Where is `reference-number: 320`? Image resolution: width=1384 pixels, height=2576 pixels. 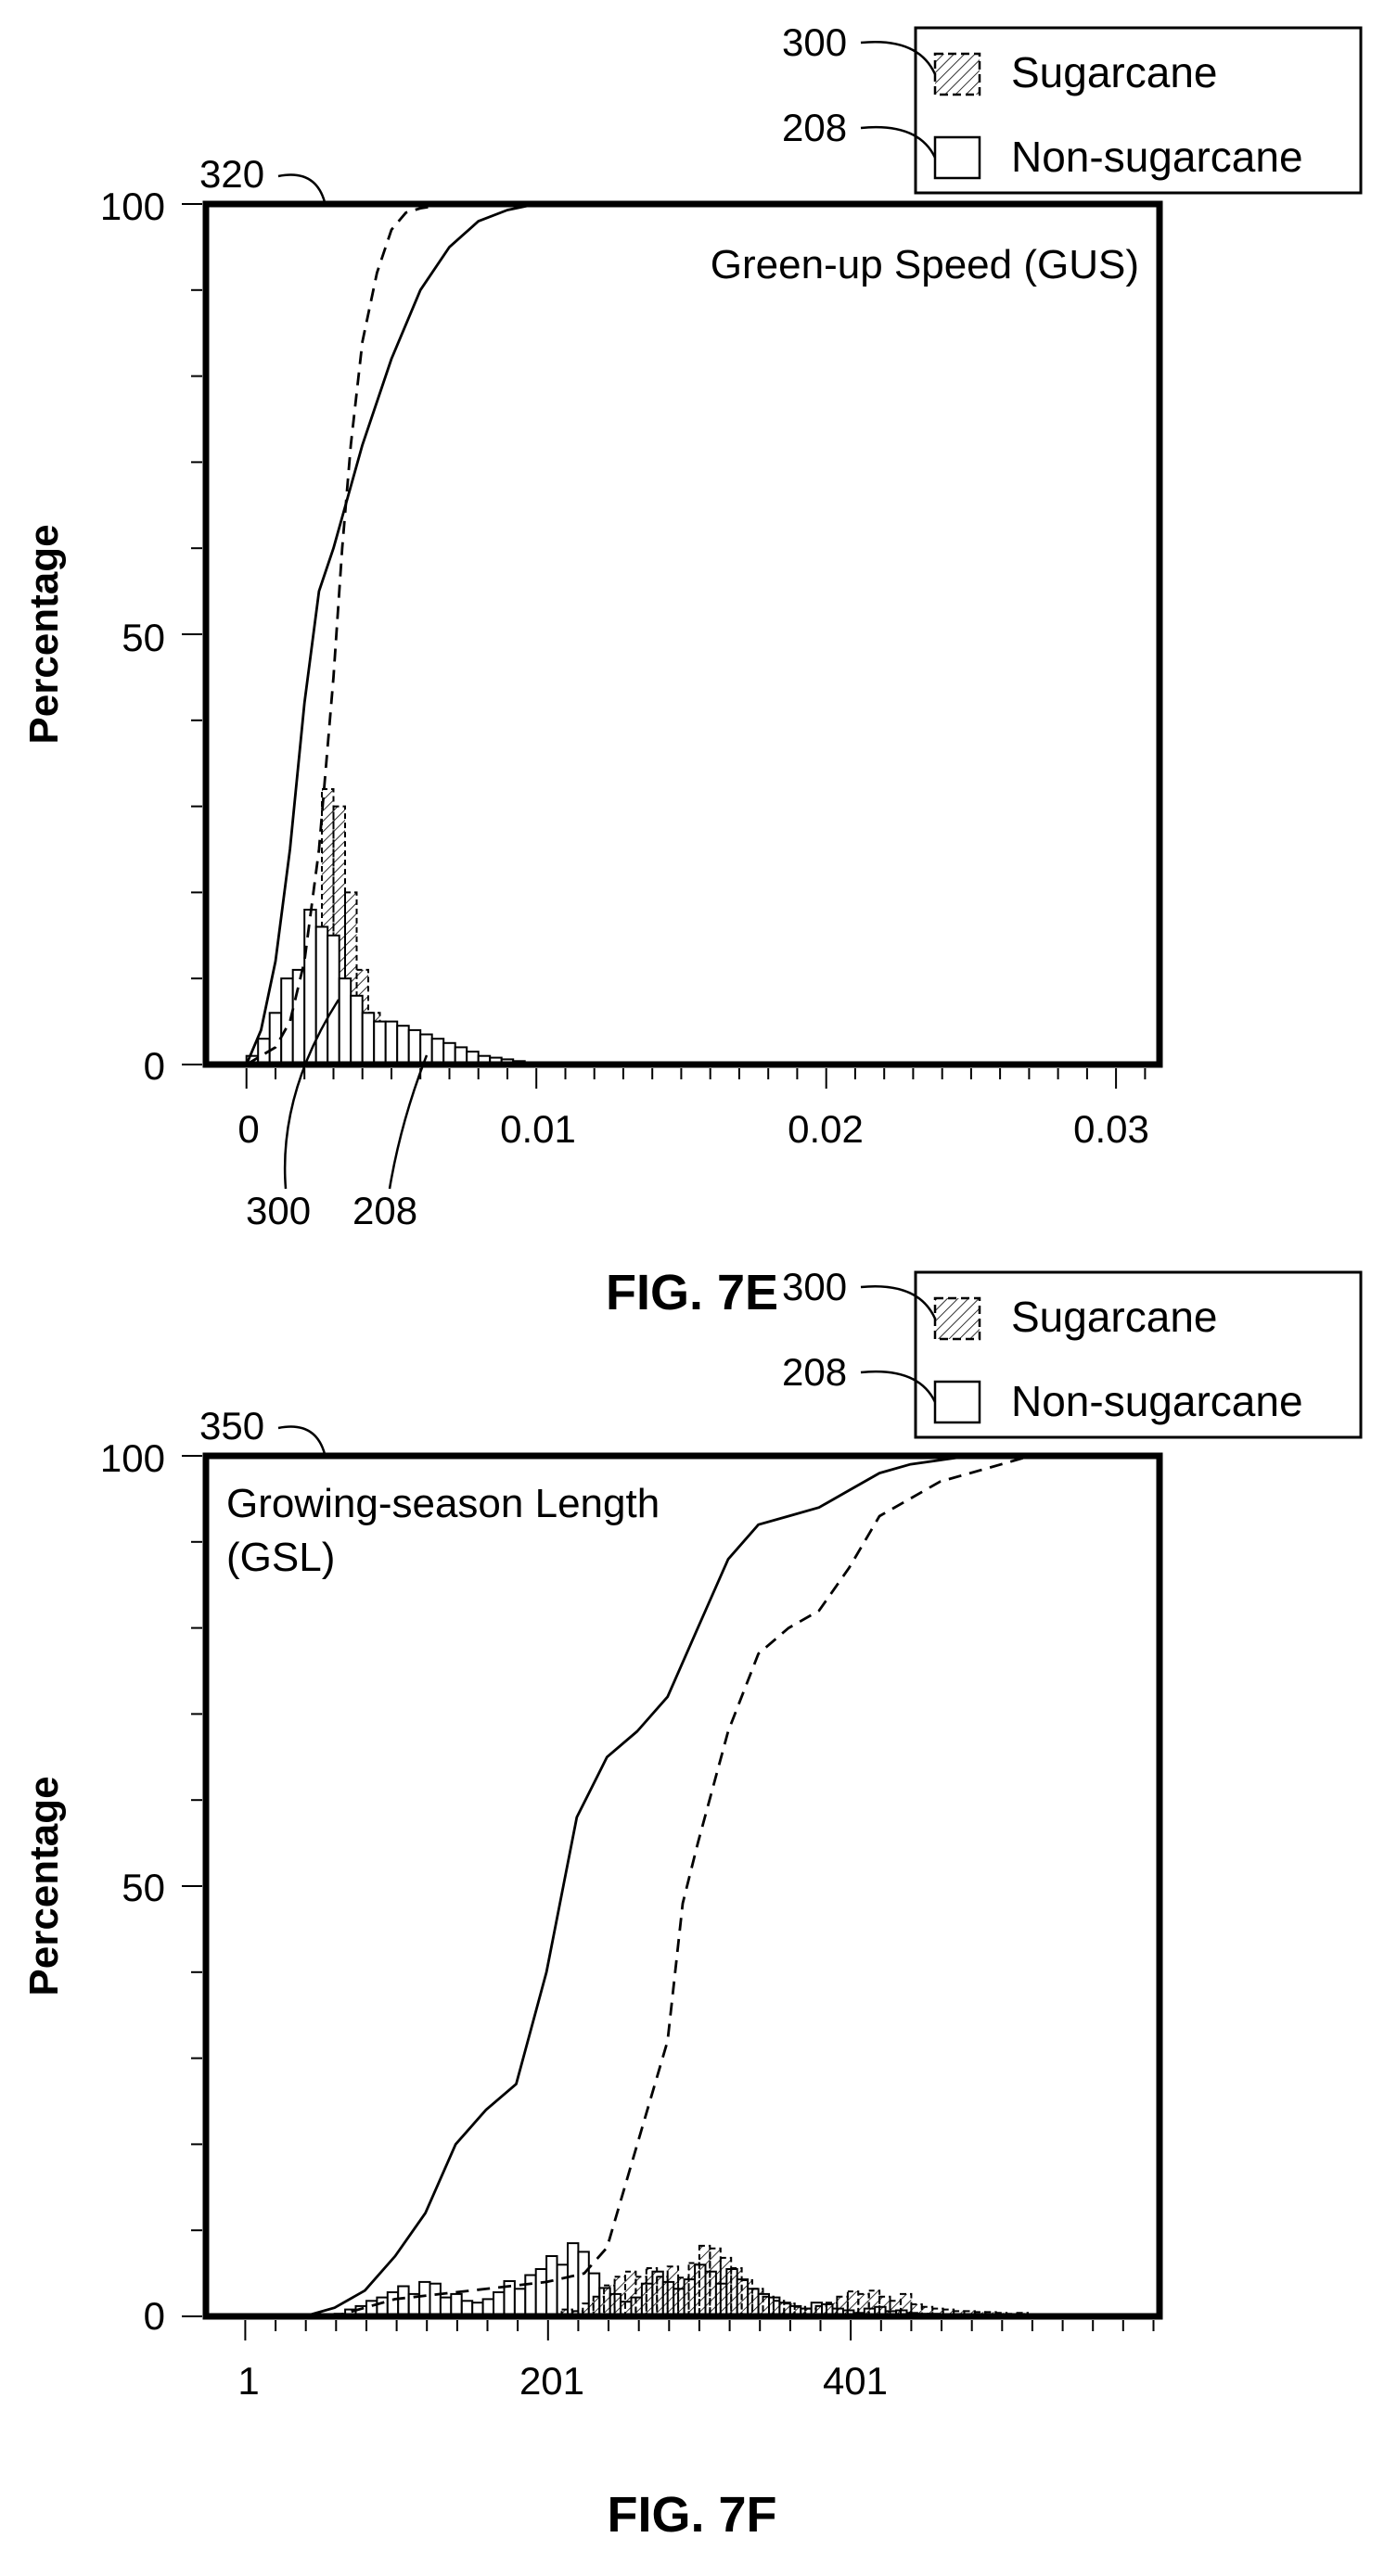
reference-number: 320 is located at coordinates (231, 174).